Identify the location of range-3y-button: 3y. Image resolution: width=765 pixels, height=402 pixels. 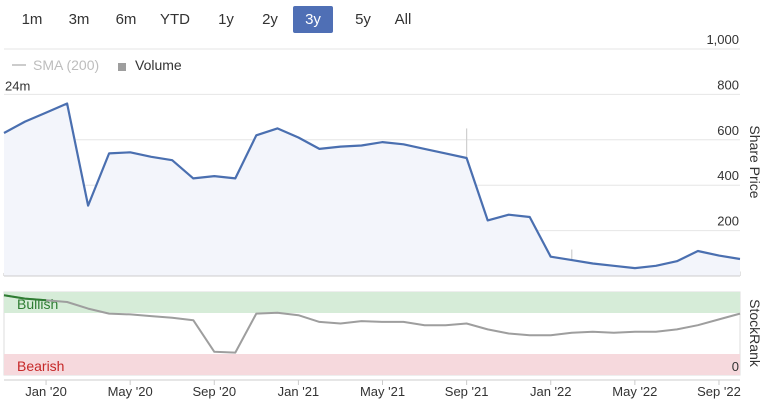
(313, 19).